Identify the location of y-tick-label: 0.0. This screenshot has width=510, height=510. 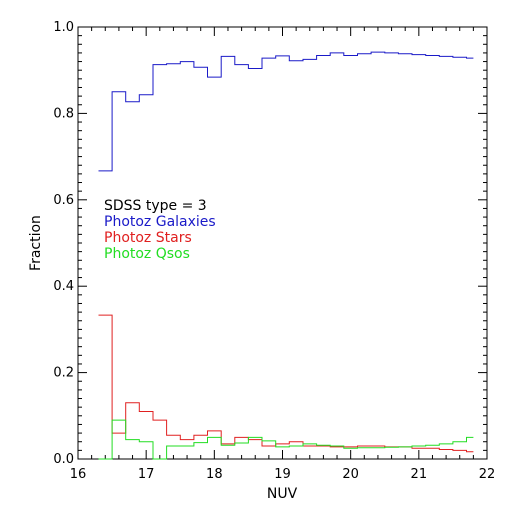
(63, 459).